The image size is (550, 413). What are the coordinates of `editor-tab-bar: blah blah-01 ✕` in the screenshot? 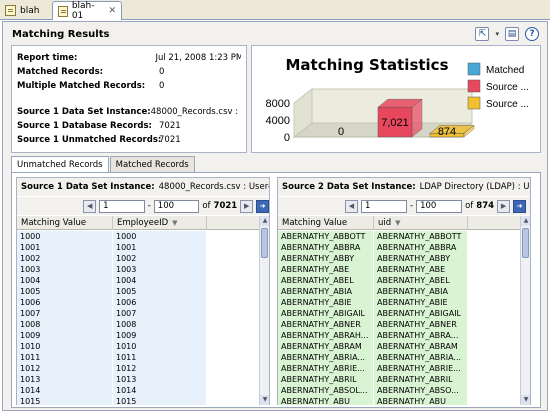 It's located at (275, 10).